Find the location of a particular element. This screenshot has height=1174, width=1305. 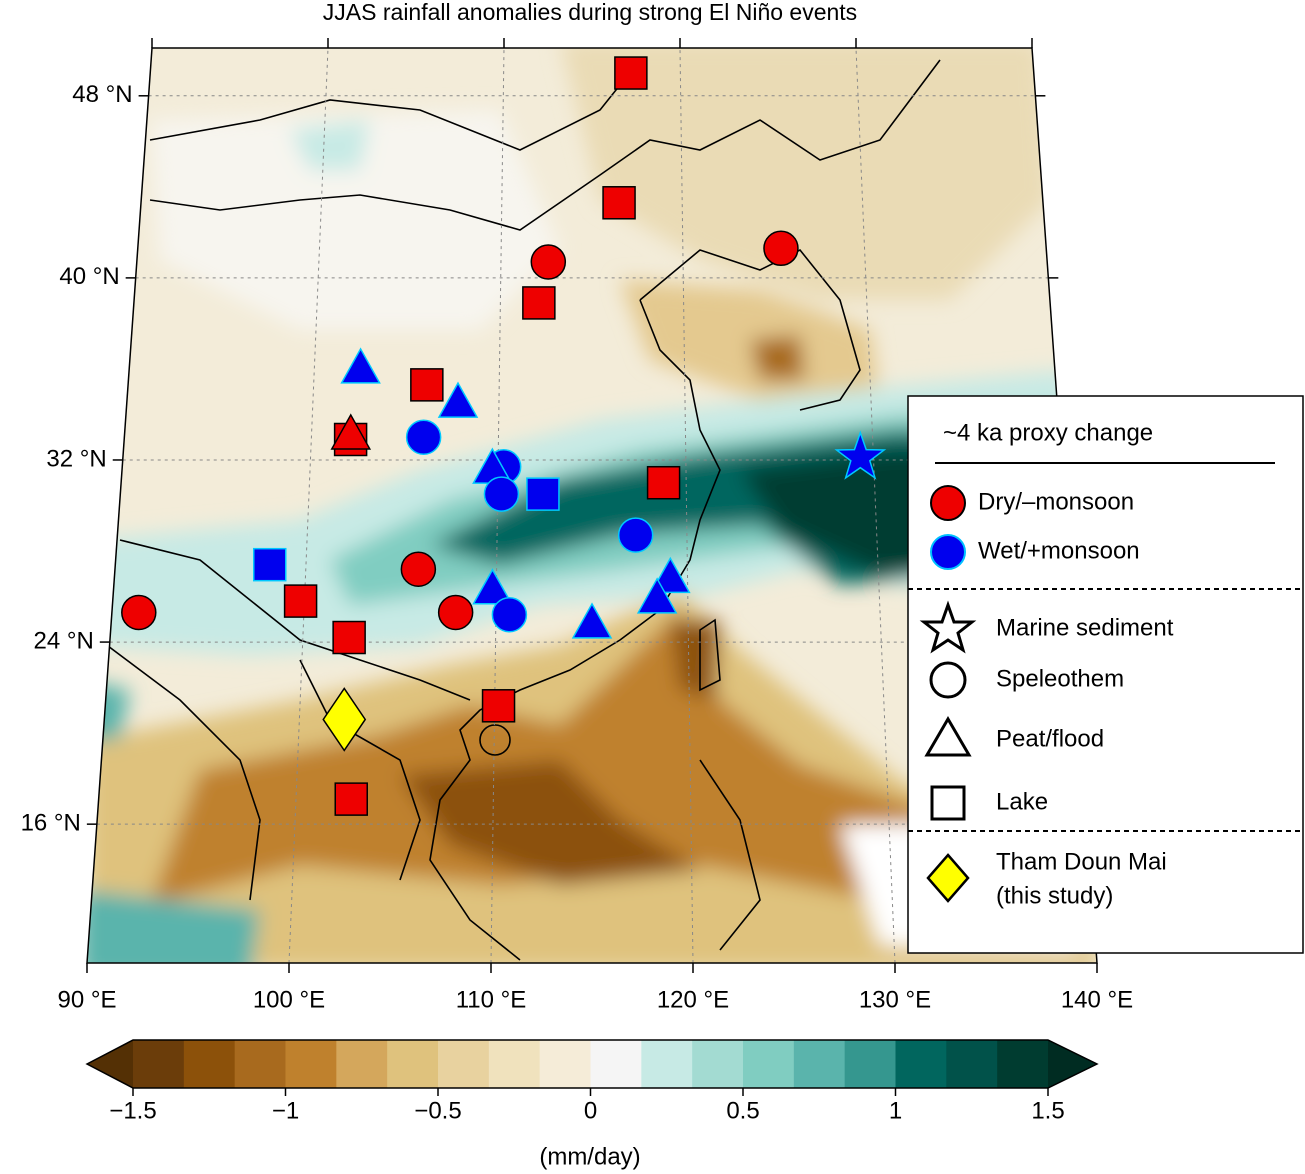

legend-box is located at coordinates (1105, 674).